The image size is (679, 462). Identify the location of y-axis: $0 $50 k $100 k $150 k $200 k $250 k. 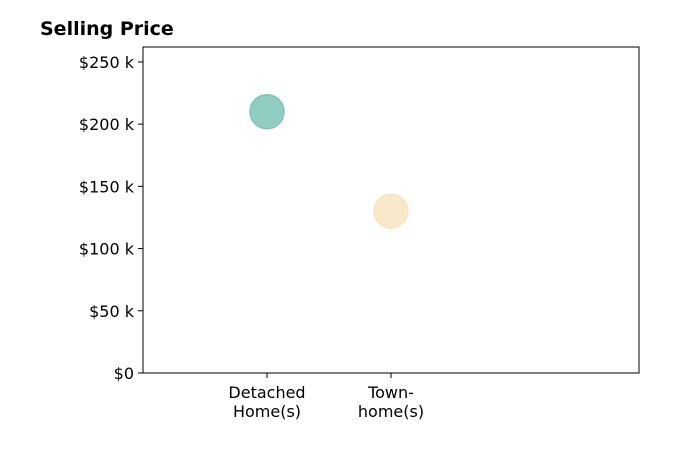
(111, 218).